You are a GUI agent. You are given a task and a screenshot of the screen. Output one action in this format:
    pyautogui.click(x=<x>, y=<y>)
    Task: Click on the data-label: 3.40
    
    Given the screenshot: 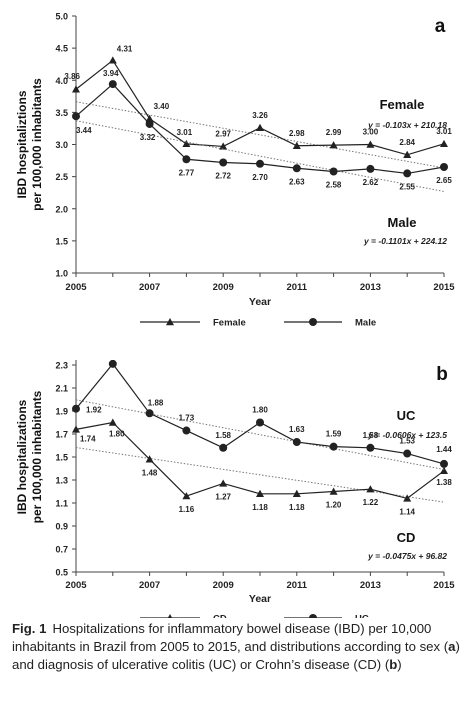 What is the action you would take?
    pyautogui.click(x=162, y=106)
    